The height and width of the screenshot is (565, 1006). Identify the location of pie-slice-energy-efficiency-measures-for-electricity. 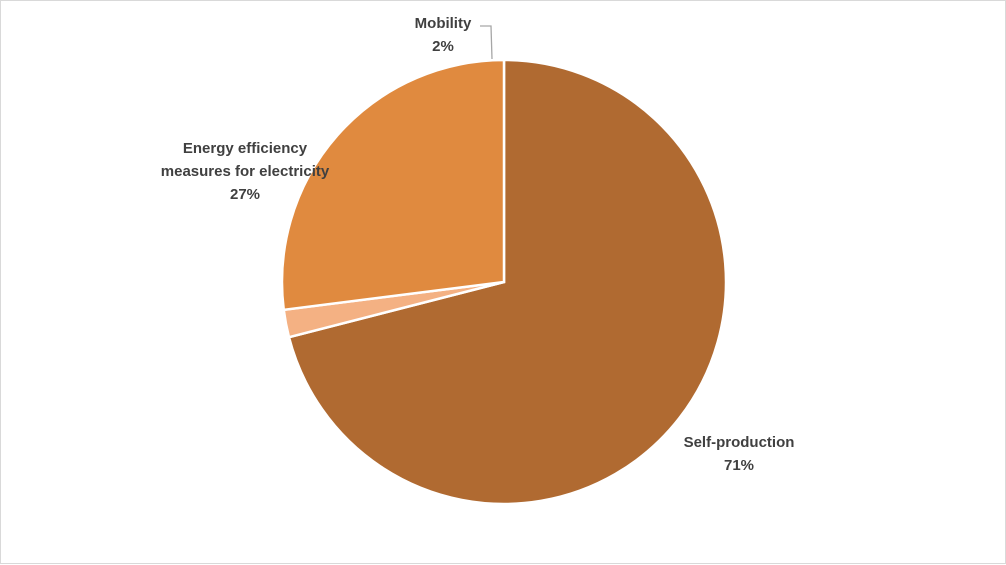
(393, 185).